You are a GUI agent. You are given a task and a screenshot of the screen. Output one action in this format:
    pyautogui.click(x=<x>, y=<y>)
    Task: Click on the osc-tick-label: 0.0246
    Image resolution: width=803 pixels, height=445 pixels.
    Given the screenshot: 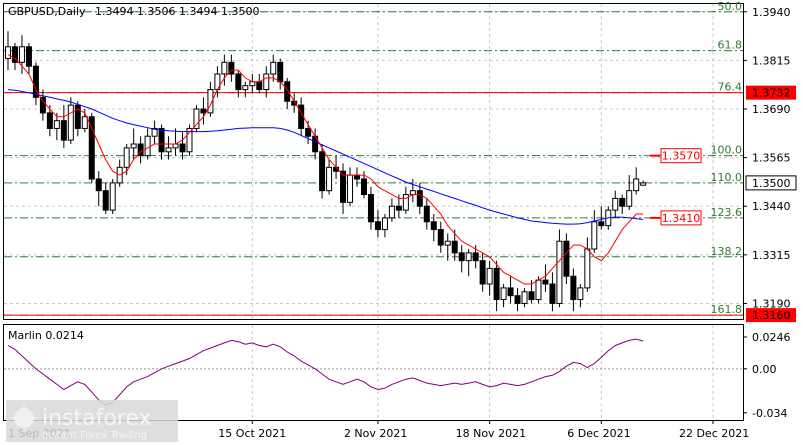 What is the action you would take?
    pyautogui.click(x=771, y=337)
    